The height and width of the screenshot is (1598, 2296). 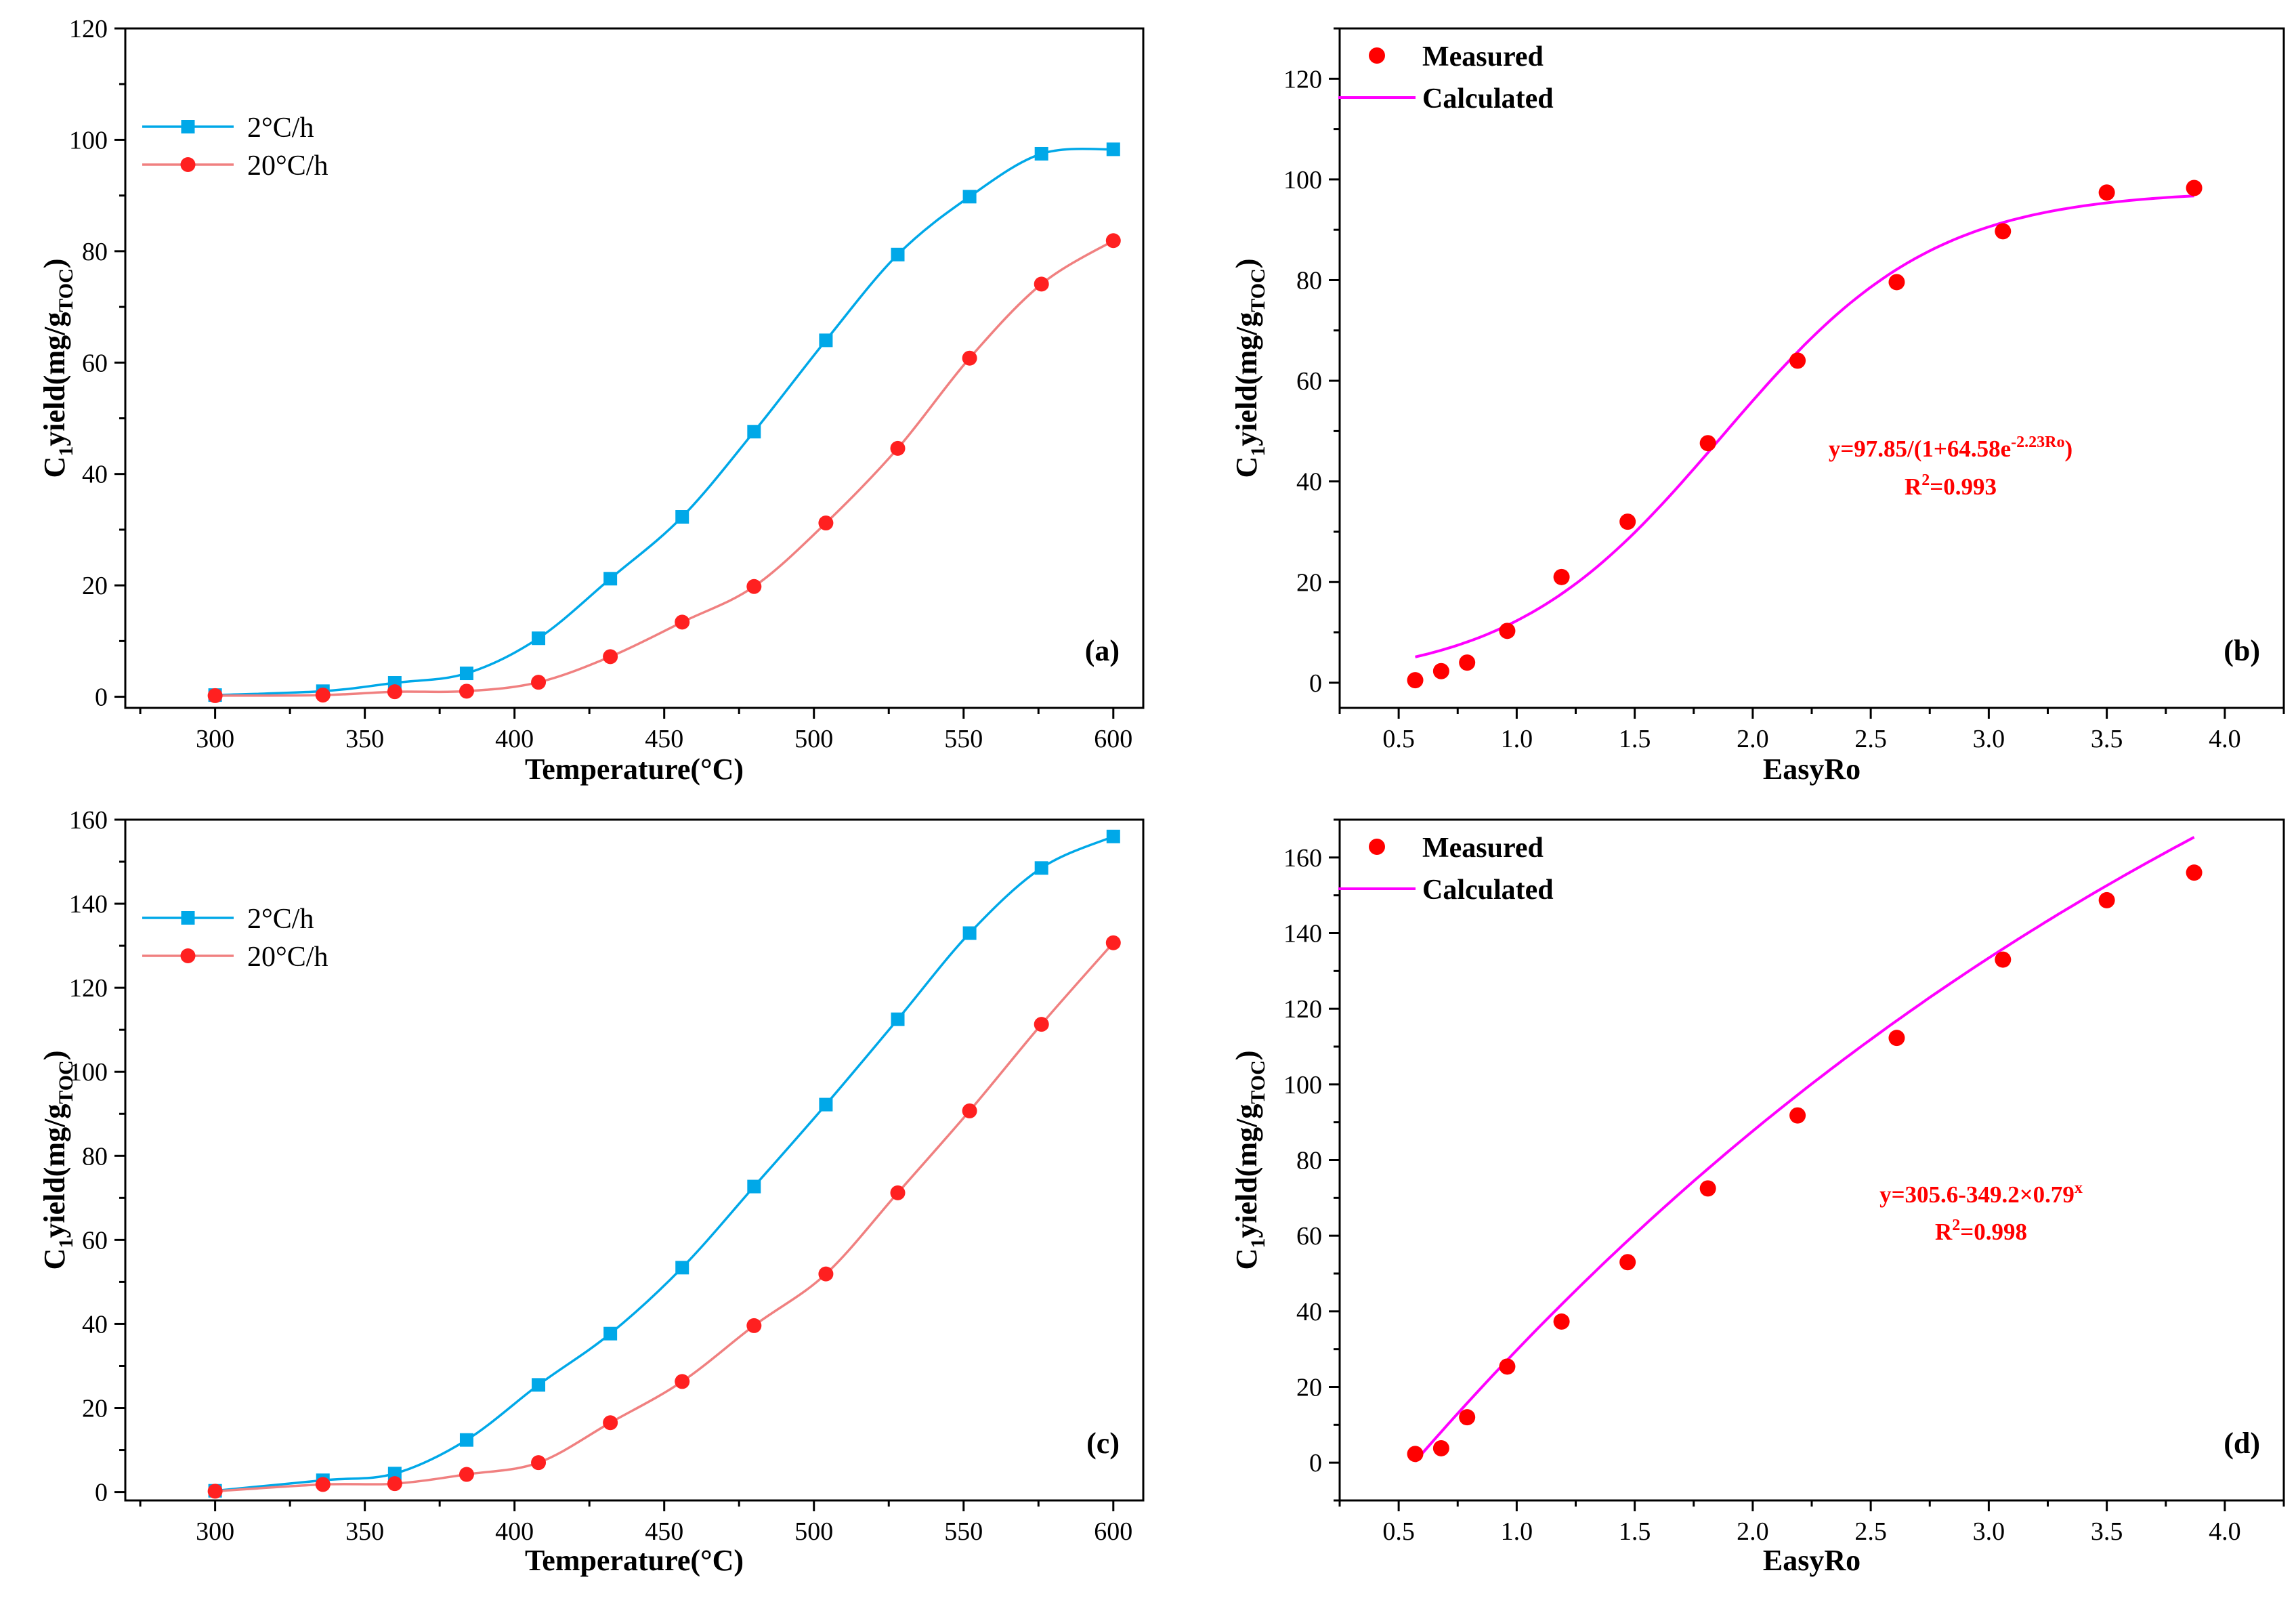 What do you see at coordinates (2225, 739) in the screenshot?
I see `x-tick-label: 4.0` at bounding box center [2225, 739].